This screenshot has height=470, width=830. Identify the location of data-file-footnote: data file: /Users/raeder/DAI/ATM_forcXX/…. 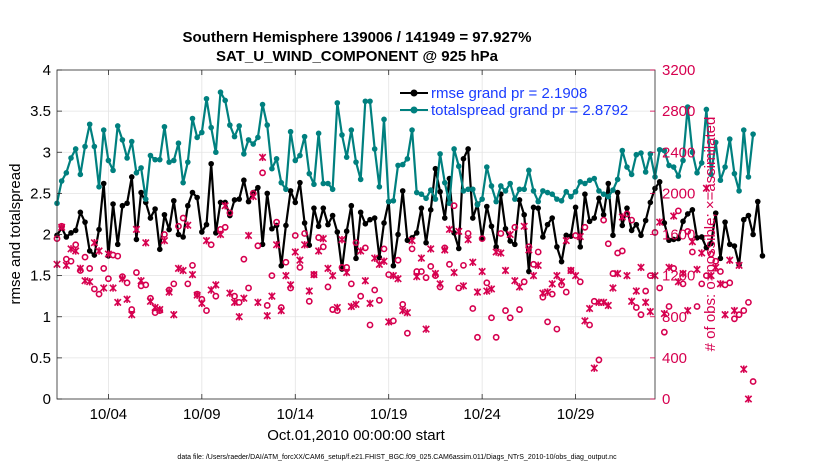
(397, 457).